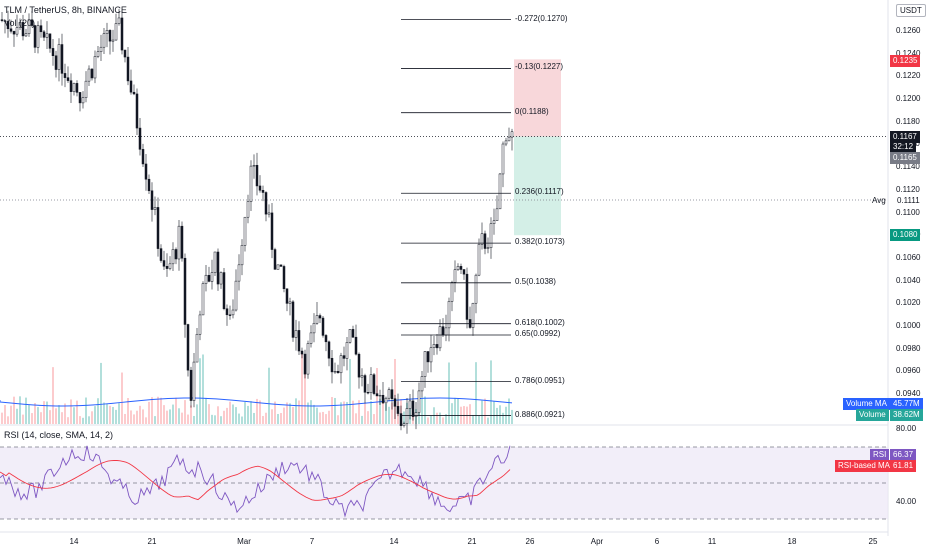 The width and height of the screenshot is (932, 550). I want to click on fib-level-label: 0.886(0.0921), so click(540, 414).